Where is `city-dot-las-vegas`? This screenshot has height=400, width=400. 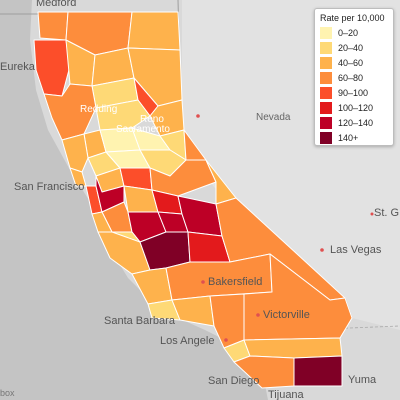 city-dot-las-vegas is located at coordinates (322, 250).